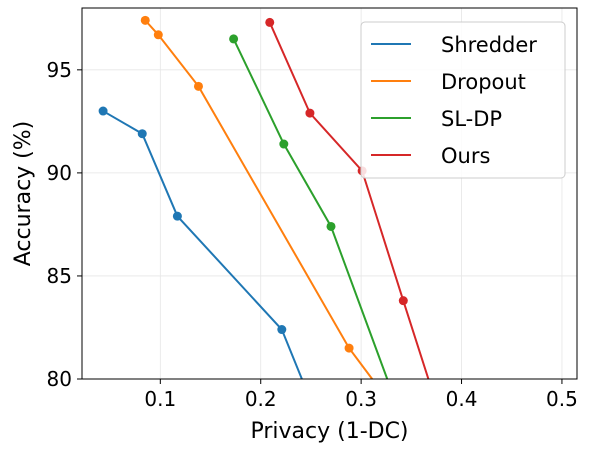 The height and width of the screenshot is (452, 590). I want to click on x-tick-label: 0.2, so click(261, 399).